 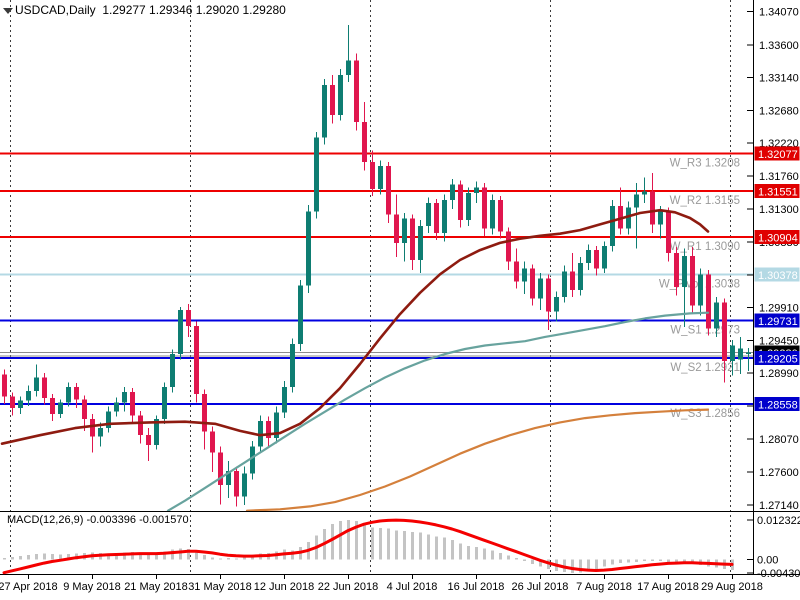 What do you see at coordinates (705, 163) in the screenshot?
I see `level-label-w_r3: W_R3 1.3208` at bounding box center [705, 163].